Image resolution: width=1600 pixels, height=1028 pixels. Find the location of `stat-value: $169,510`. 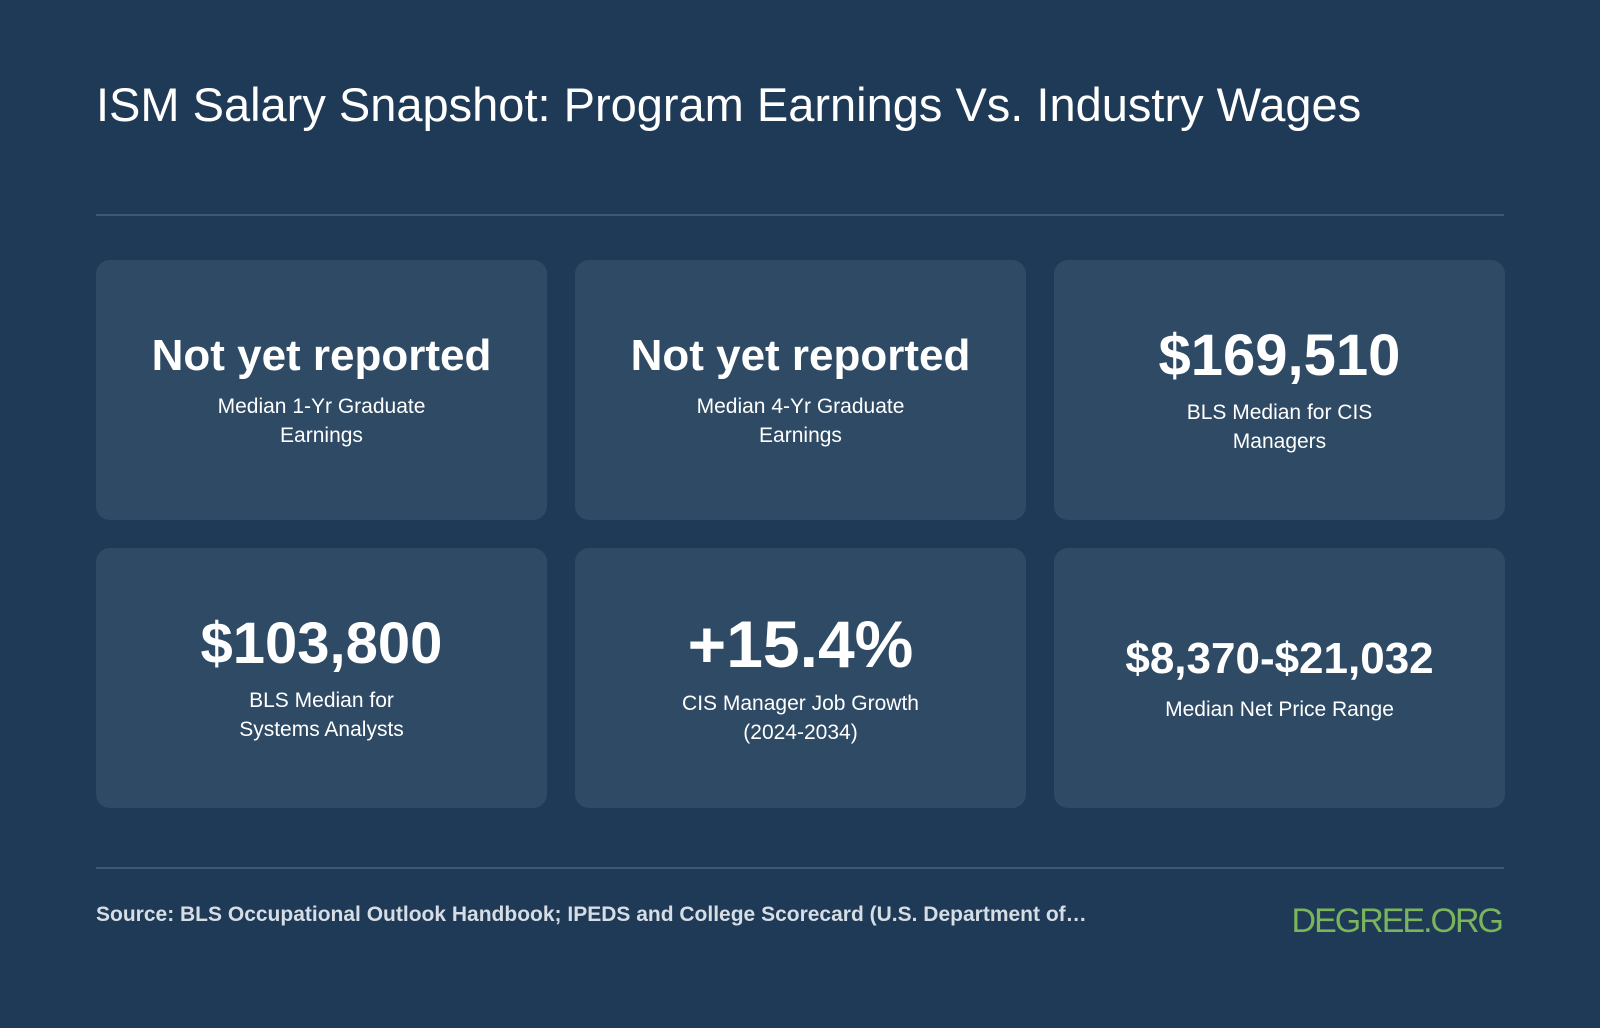

stat-value: $169,510 is located at coordinates (1279, 355).